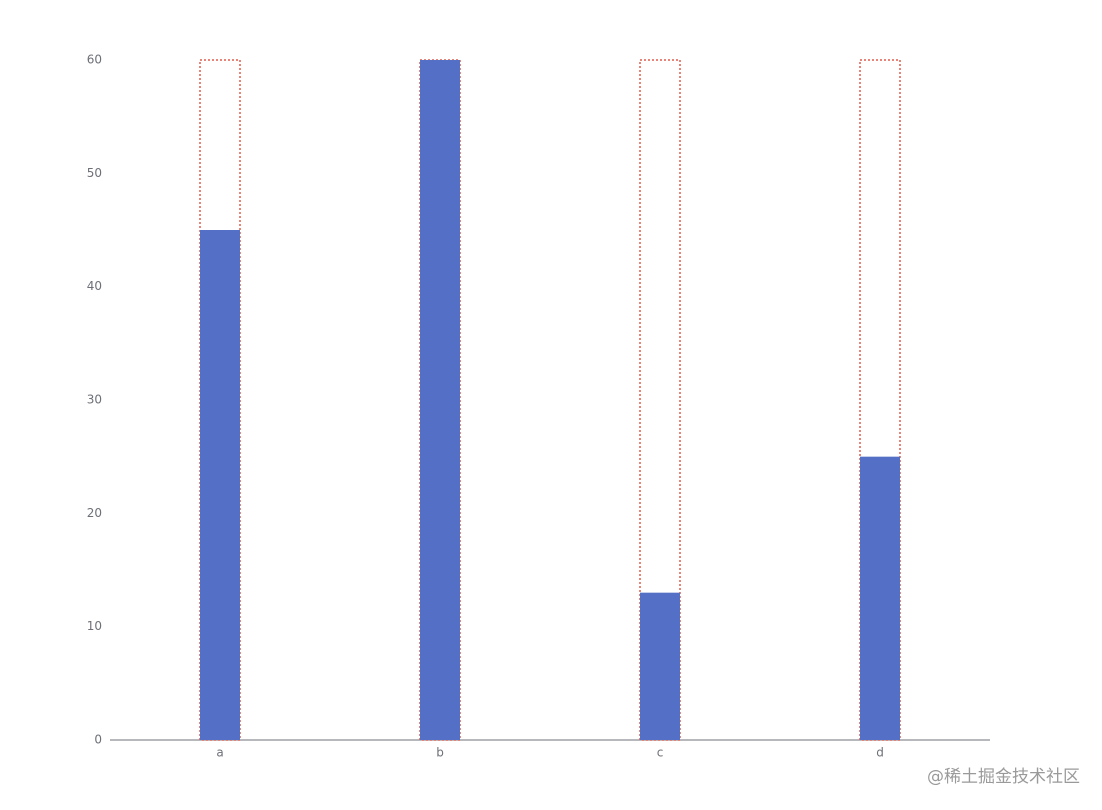 The width and height of the screenshot is (1102, 810). I want to click on y-tick-label: 0, so click(98, 740).